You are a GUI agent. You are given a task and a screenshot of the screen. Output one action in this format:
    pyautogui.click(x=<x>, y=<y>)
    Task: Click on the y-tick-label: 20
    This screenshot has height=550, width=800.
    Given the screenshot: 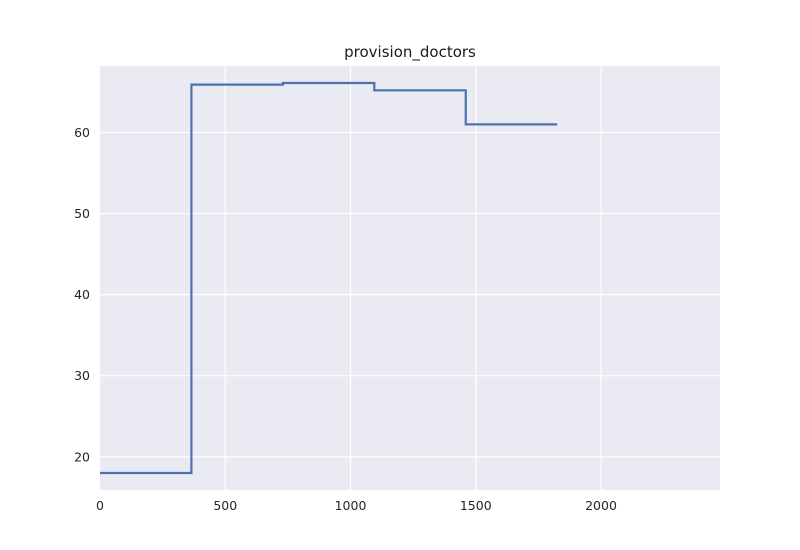 What is the action you would take?
    pyautogui.click(x=82, y=456)
    